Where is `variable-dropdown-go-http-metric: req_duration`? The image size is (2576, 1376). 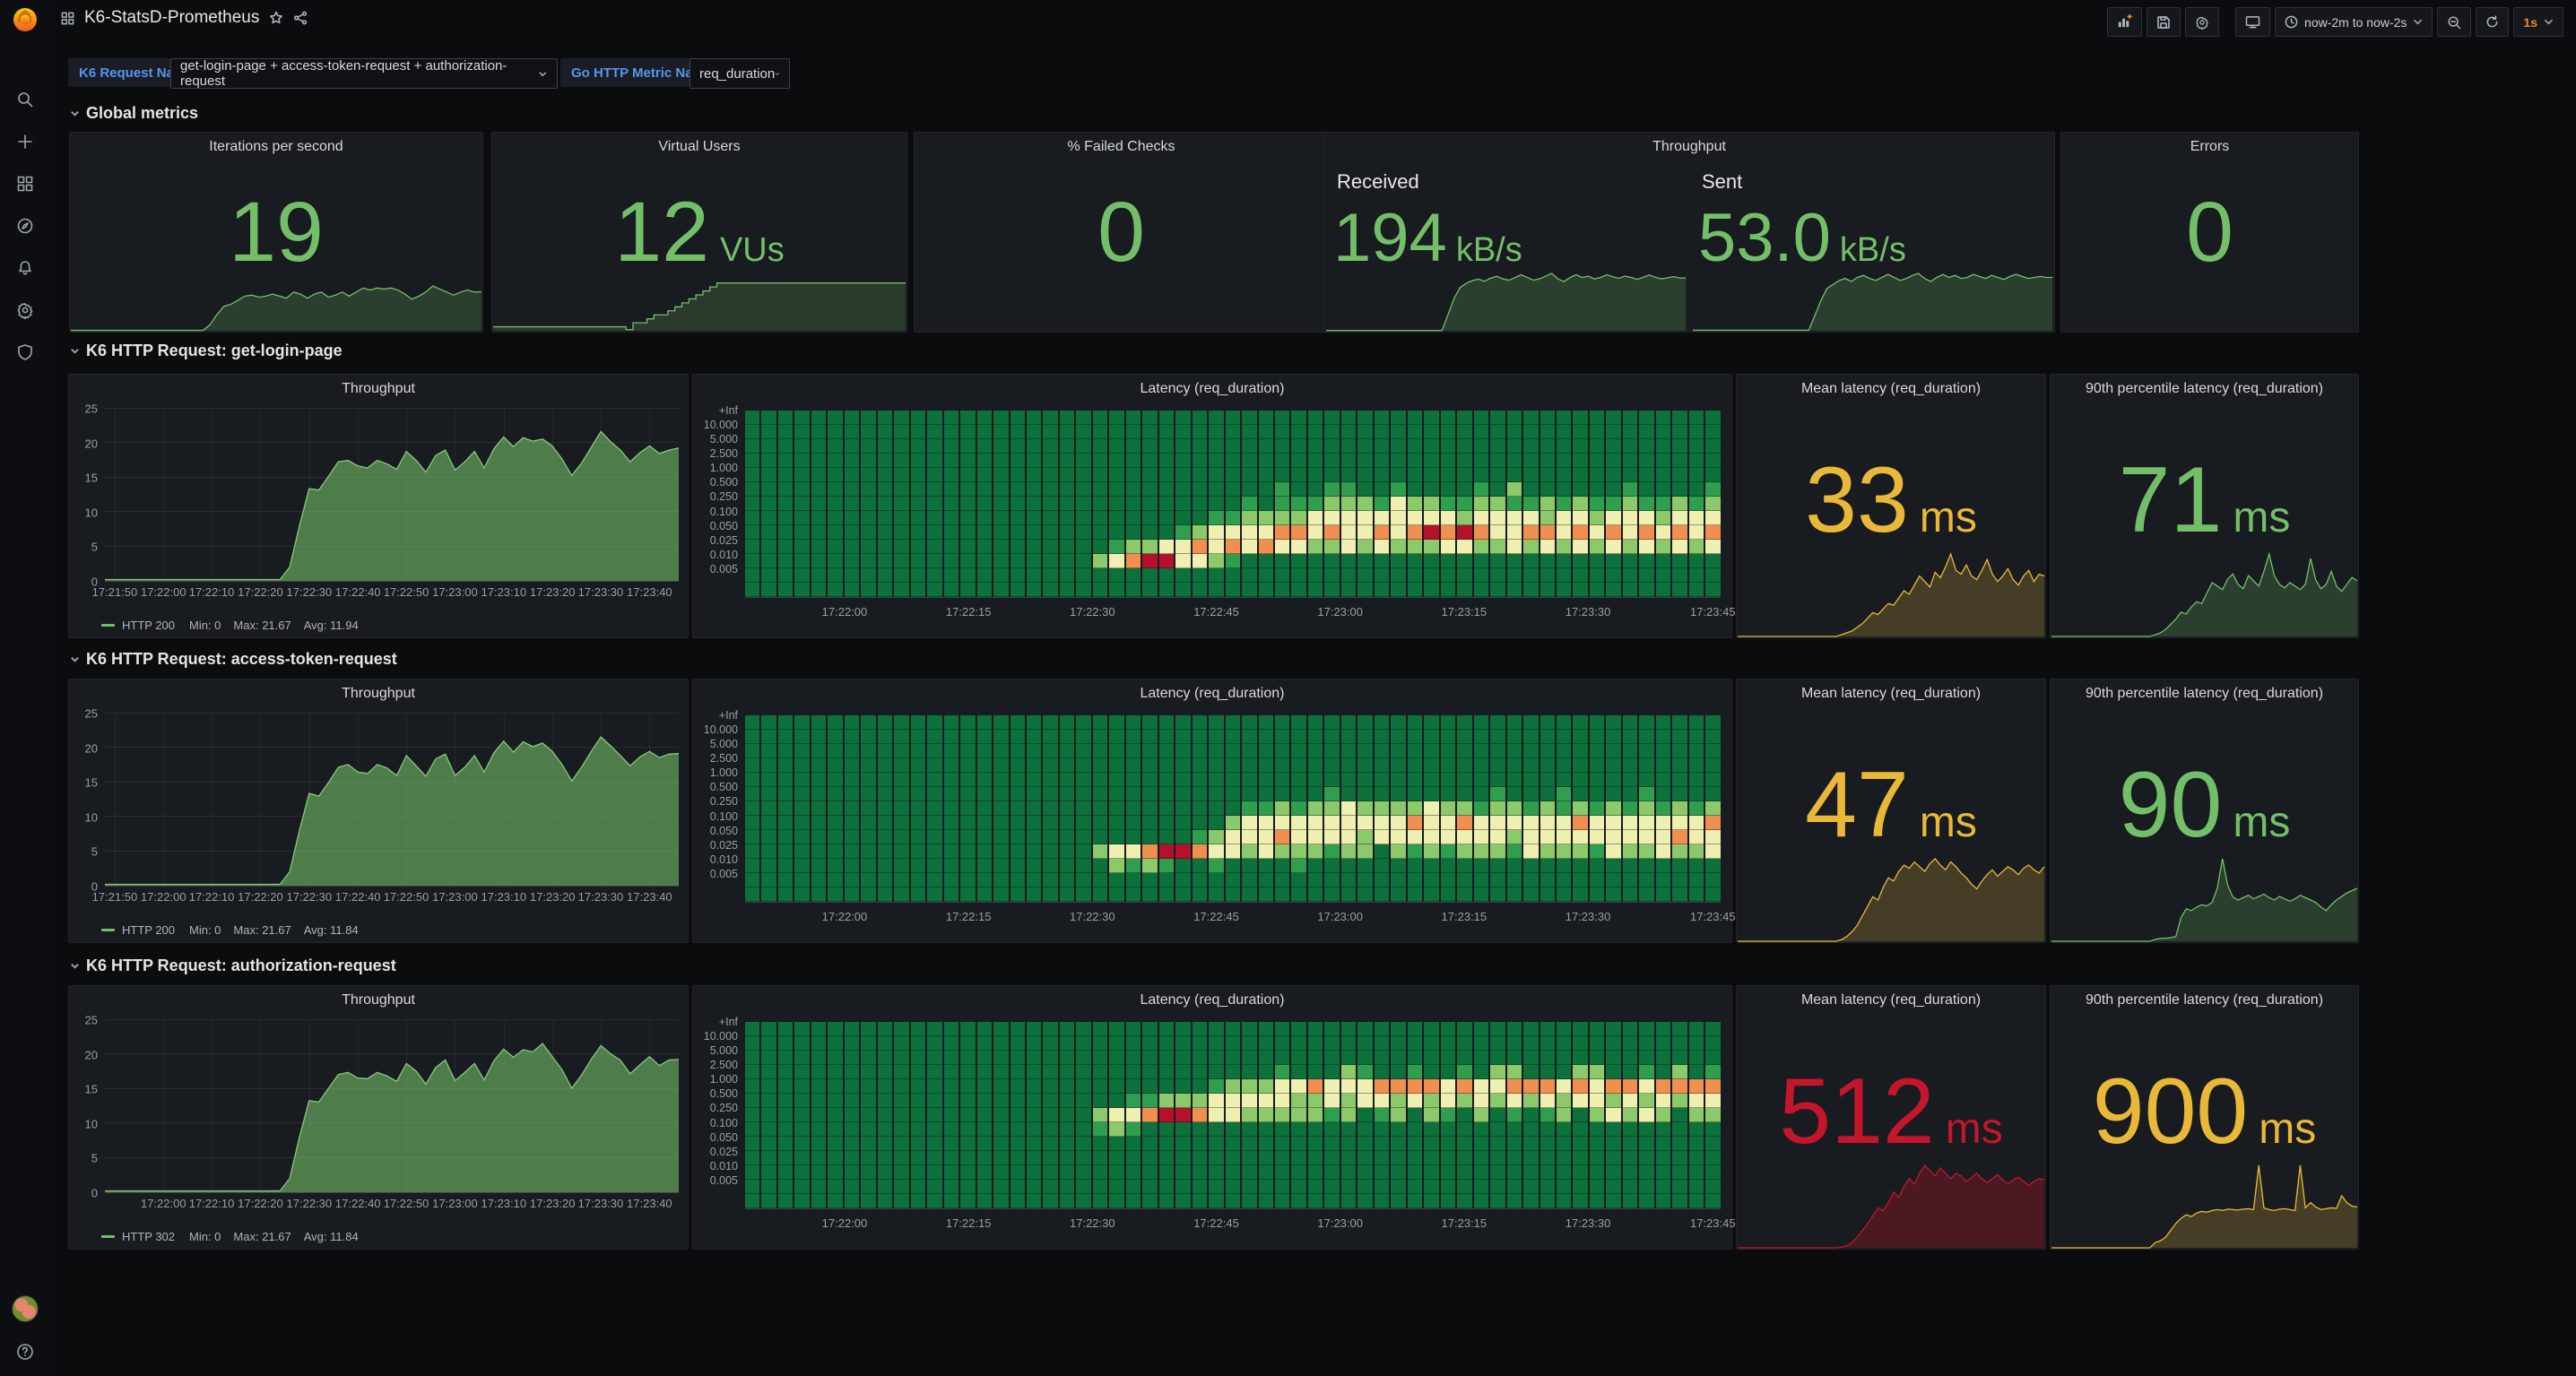 variable-dropdown-go-http-metric: req_duration is located at coordinates (740, 73).